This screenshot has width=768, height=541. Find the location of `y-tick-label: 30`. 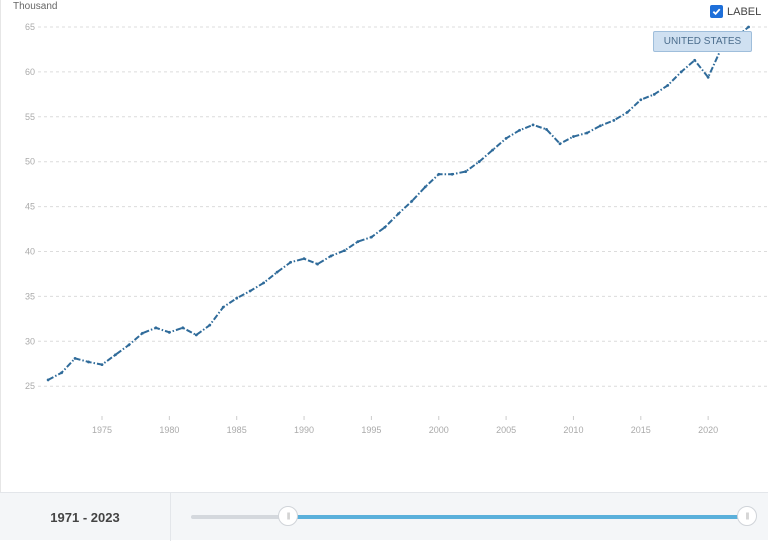

y-tick-label: 30 is located at coordinates (30, 341).